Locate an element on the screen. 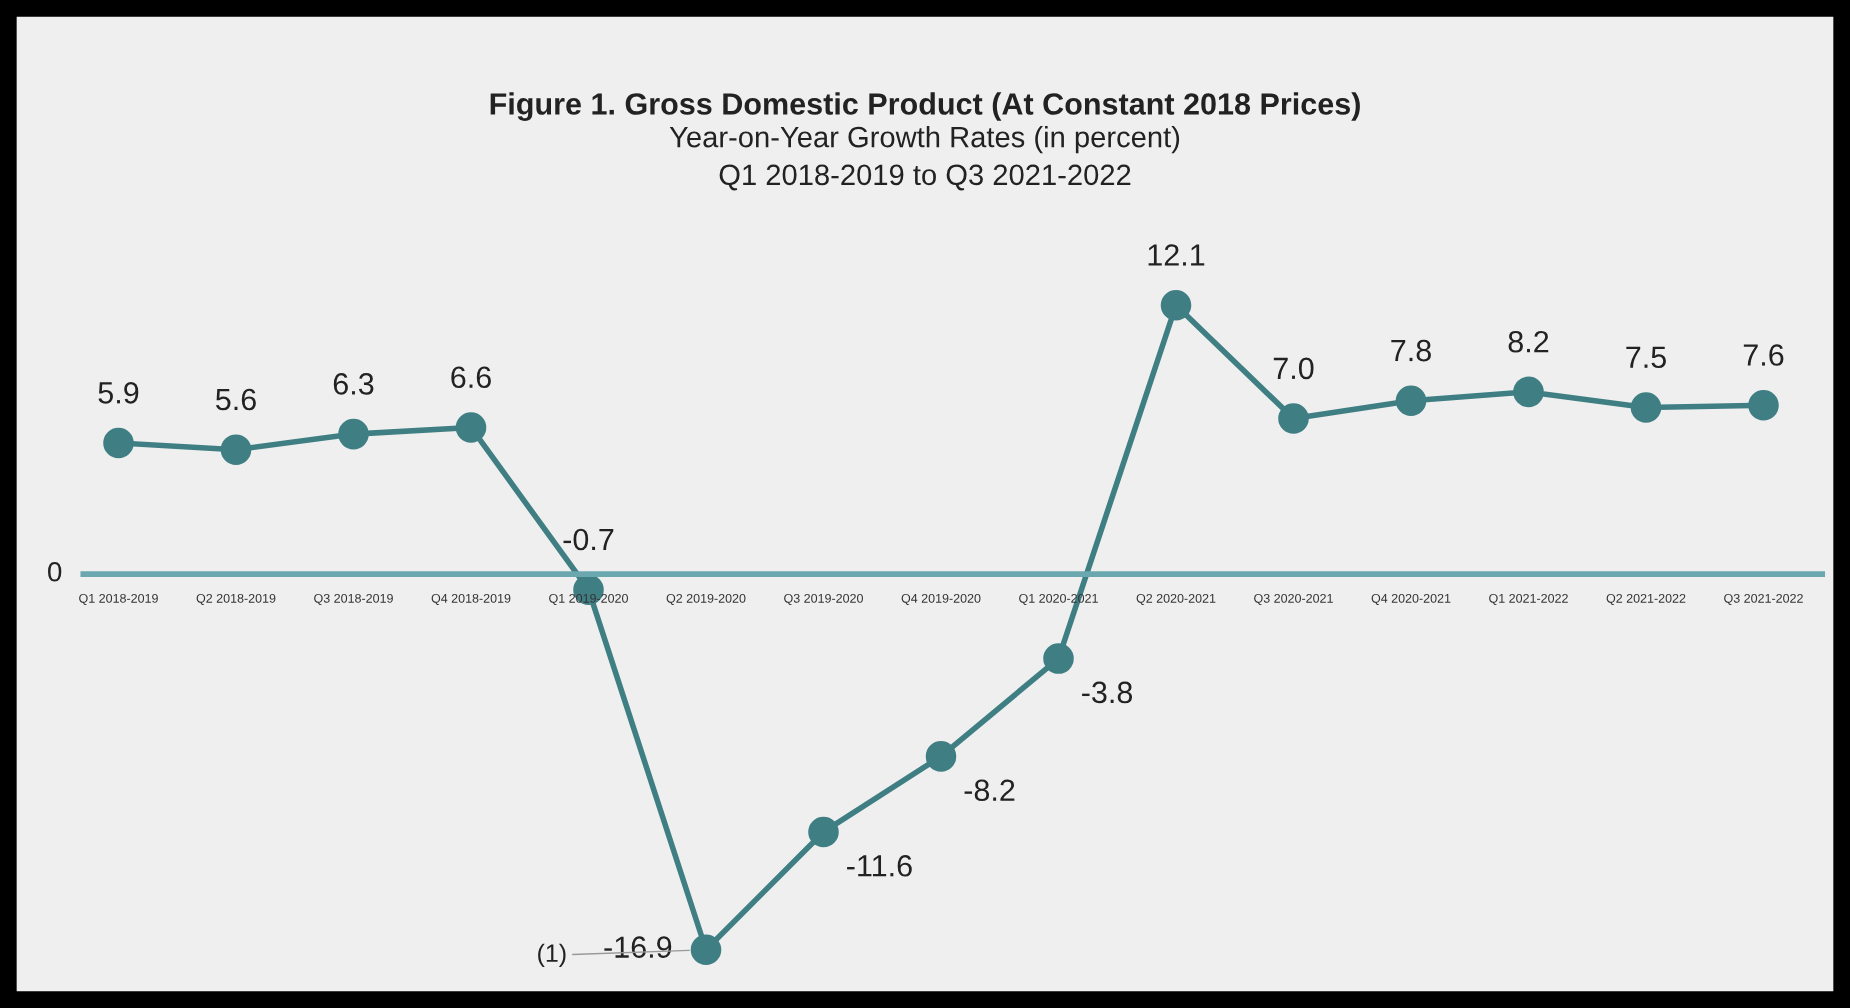 The height and width of the screenshot is (1008, 1850). data-label: -0.7 is located at coordinates (588, 539).